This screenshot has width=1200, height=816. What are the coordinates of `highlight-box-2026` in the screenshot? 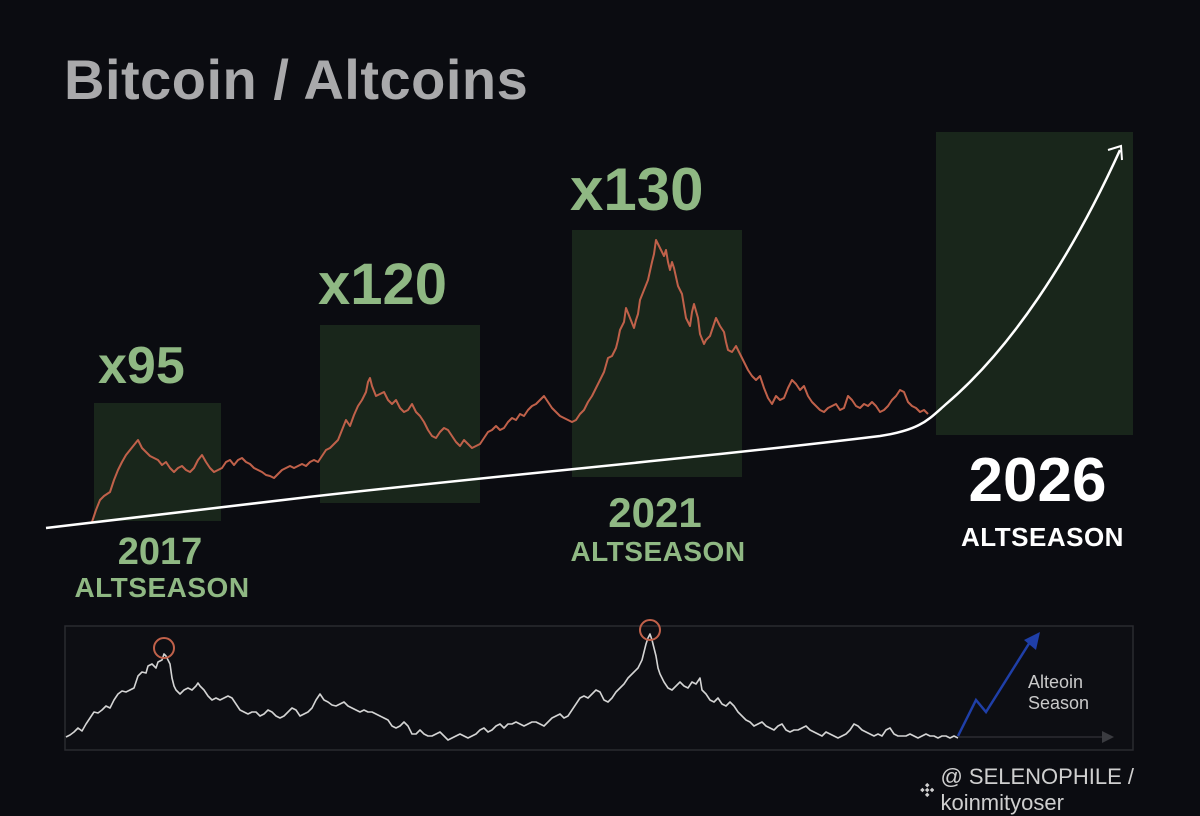 It's located at (1034, 283).